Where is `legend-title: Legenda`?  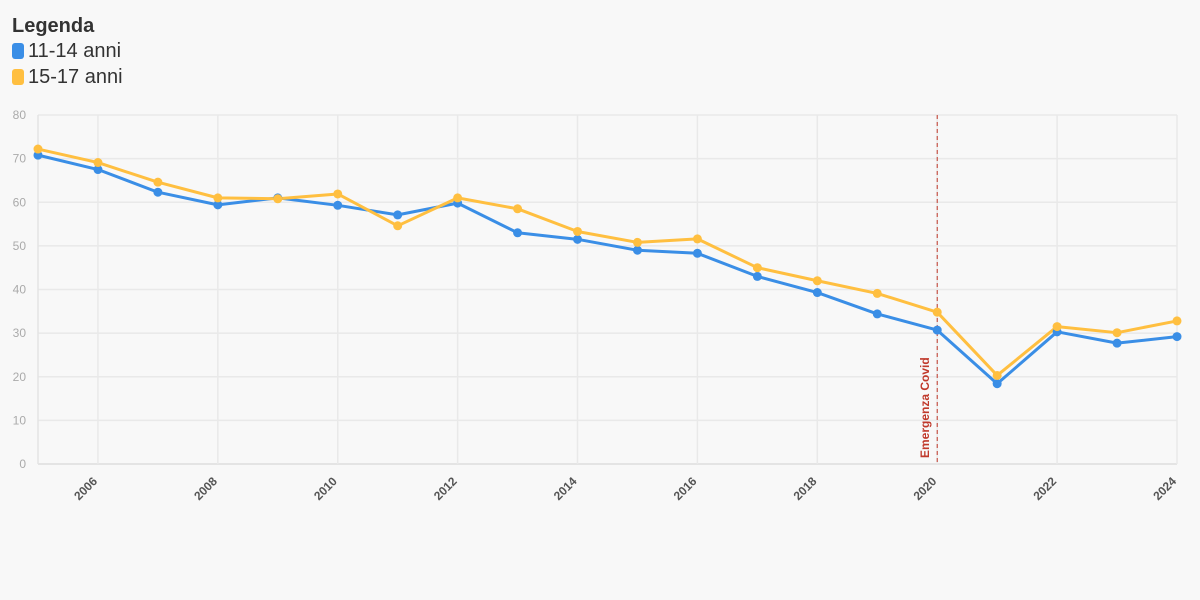
legend-title: Legenda is located at coordinates (53, 26).